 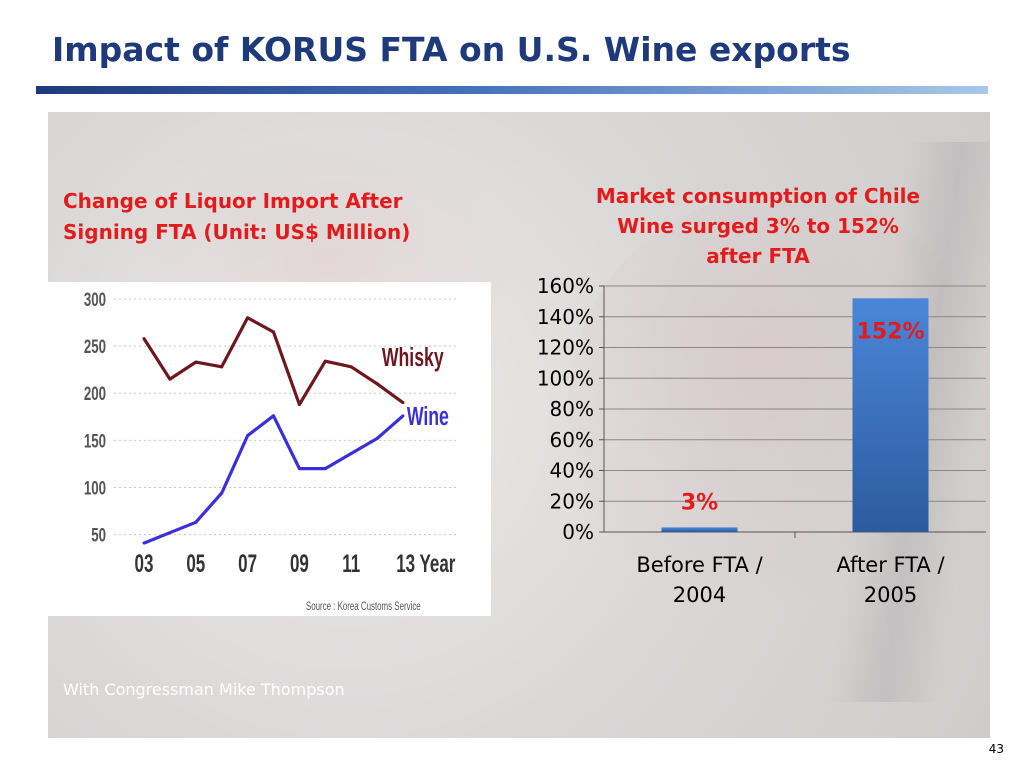 What do you see at coordinates (274, 479) in the screenshot?
I see `series-line-wine` at bounding box center [274, 479].